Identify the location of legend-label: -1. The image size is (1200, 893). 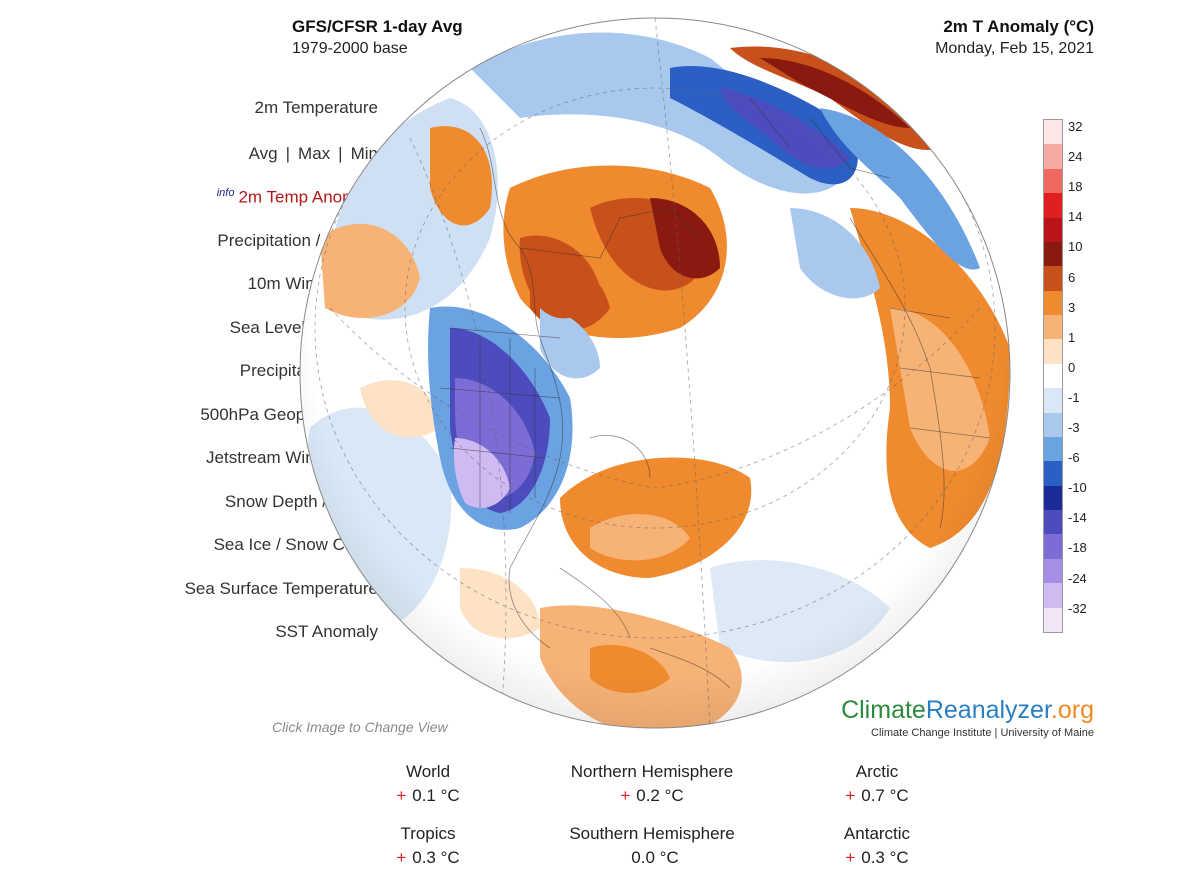
(1074, 397).